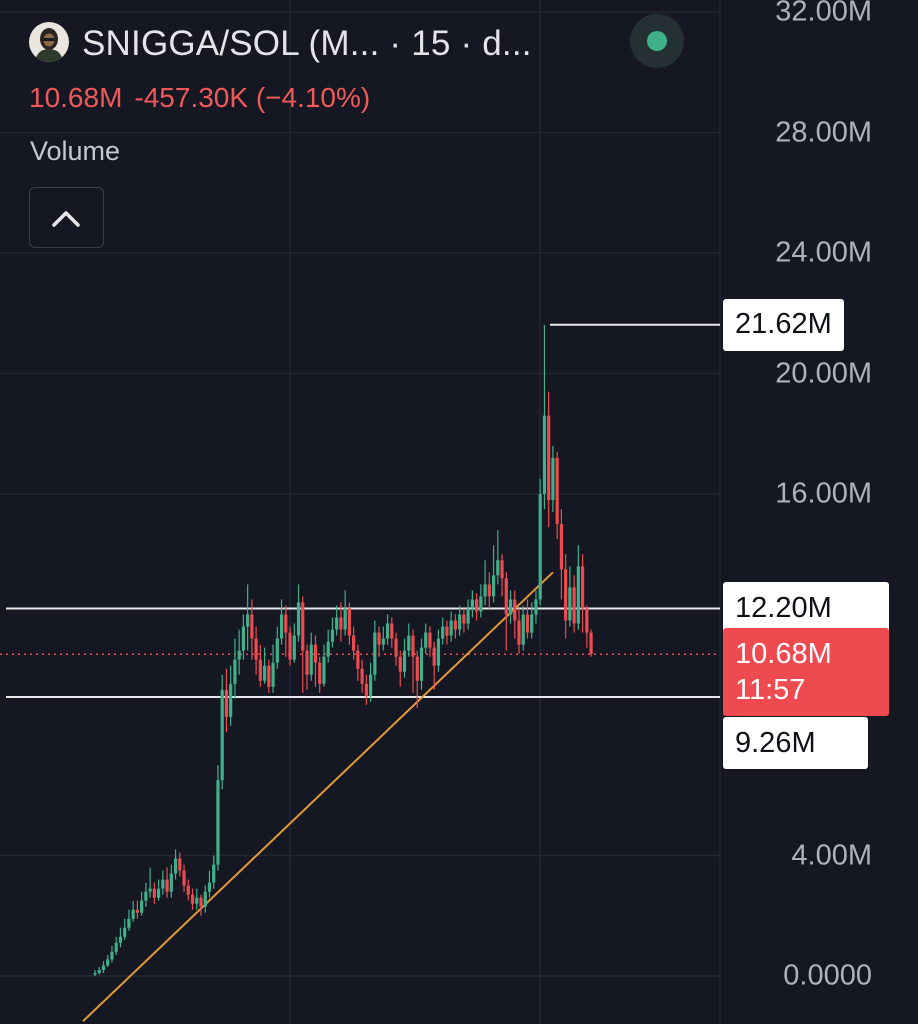 This screenshot has height=1024, width=918. I want to click on current-price-value: 10.68M, so click(783, 654).